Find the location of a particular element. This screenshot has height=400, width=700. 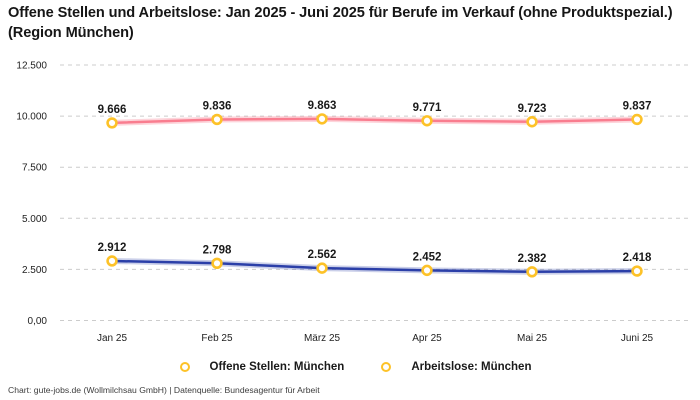

data-point-label: 2.418 is located at coordinates (637, 258).